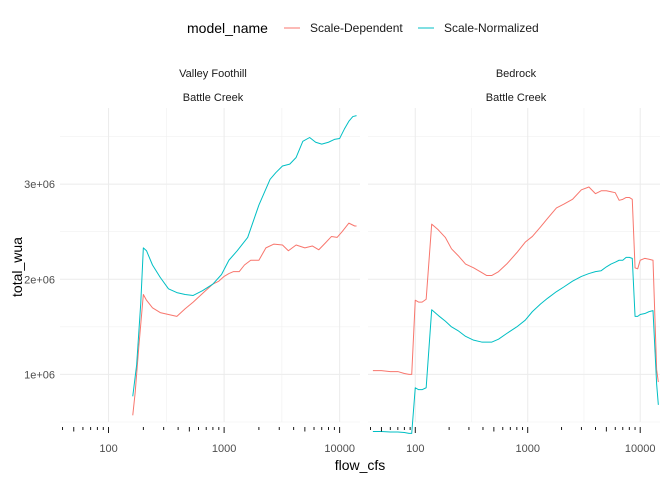  I want to click on legend-label-scale-normalized: Scale-Normalized, so click(491, 28).